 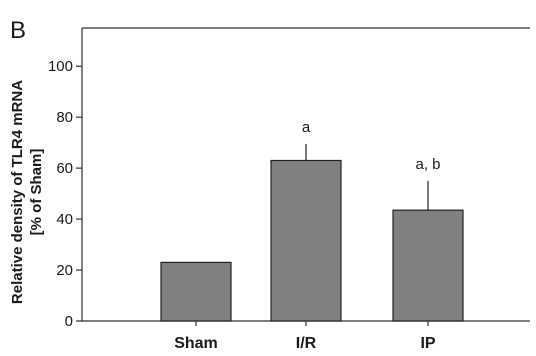 I want to click on y-tick-label: 60, so click(x=64, y=168).